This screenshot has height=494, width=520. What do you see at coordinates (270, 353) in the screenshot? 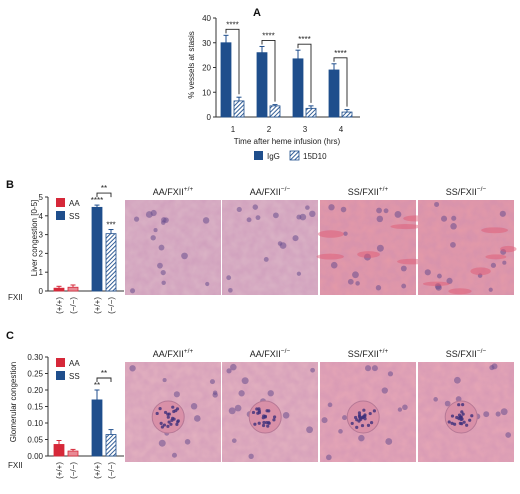
I see `panel-c-photo-title: AA/FXII−/−` at bounding box center [270, 353].